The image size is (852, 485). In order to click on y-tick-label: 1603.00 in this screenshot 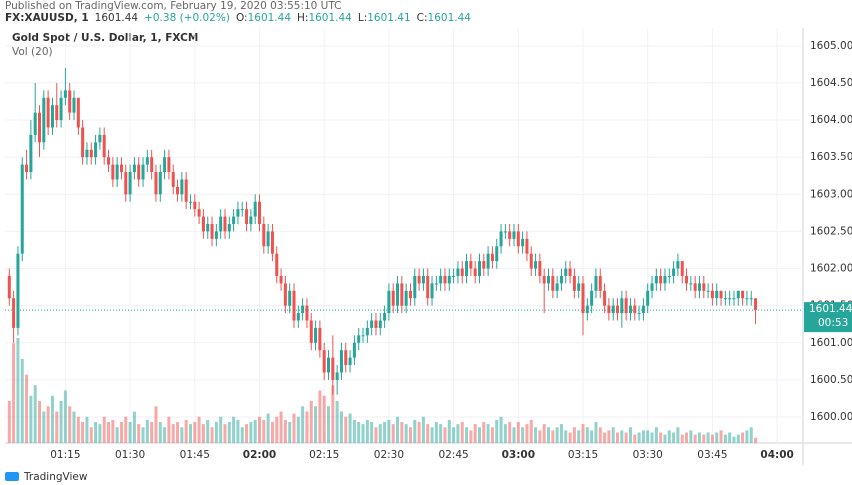, I will do `click(831, 194)`.